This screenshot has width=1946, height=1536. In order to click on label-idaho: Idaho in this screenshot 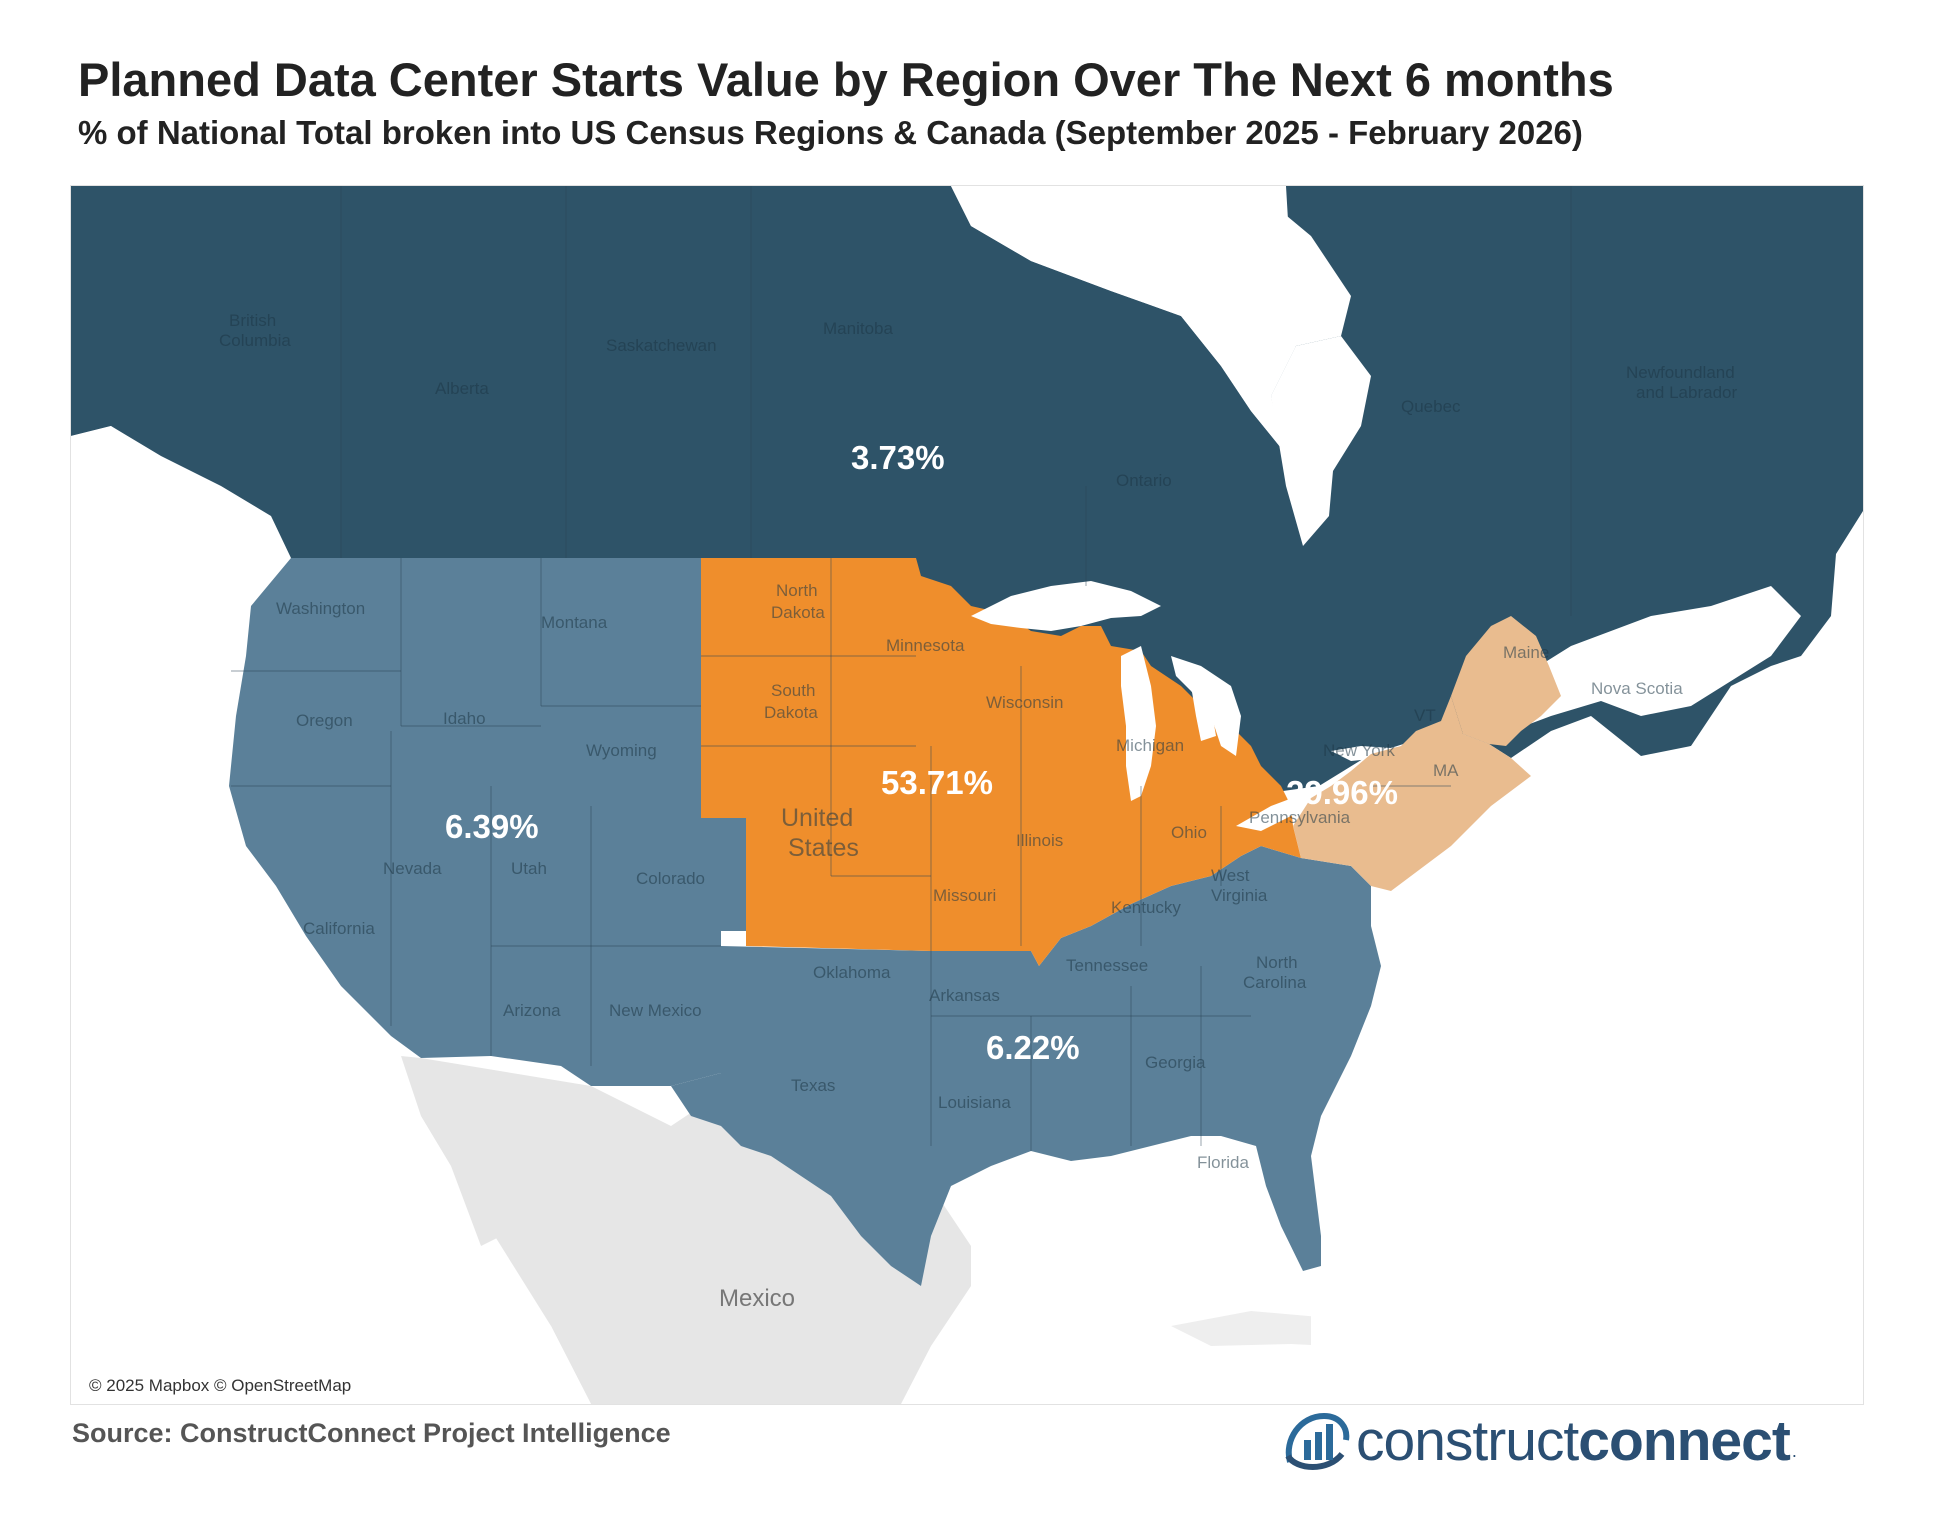, I will do `click(464, 718)`.